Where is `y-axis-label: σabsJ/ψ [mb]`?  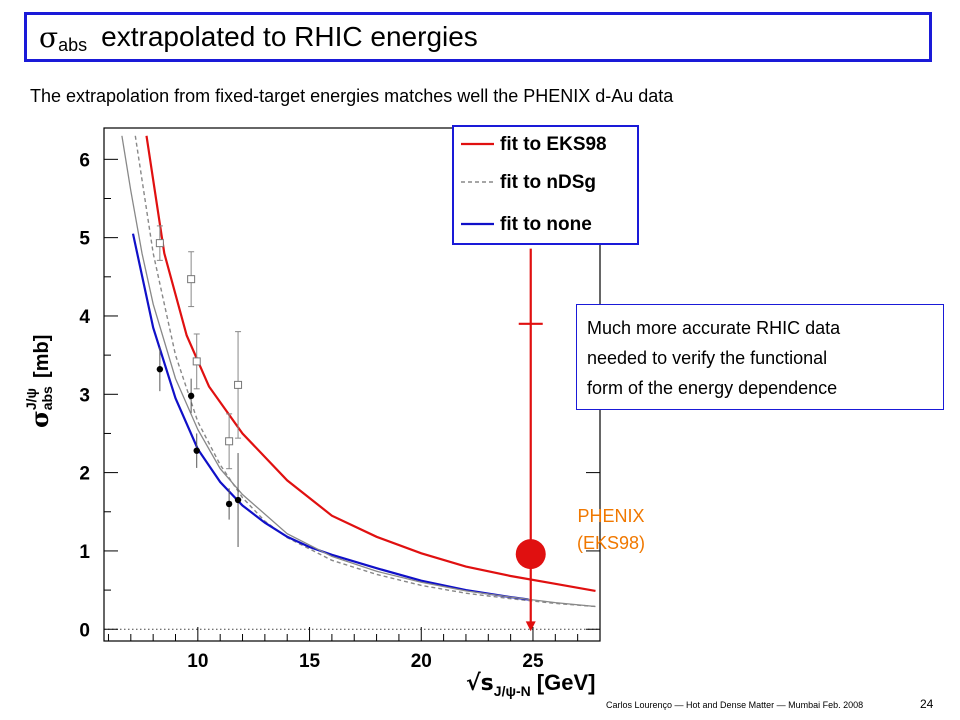 y-axis-label: σabsJ/ψ [mb] is located at coordinates (39, 381).